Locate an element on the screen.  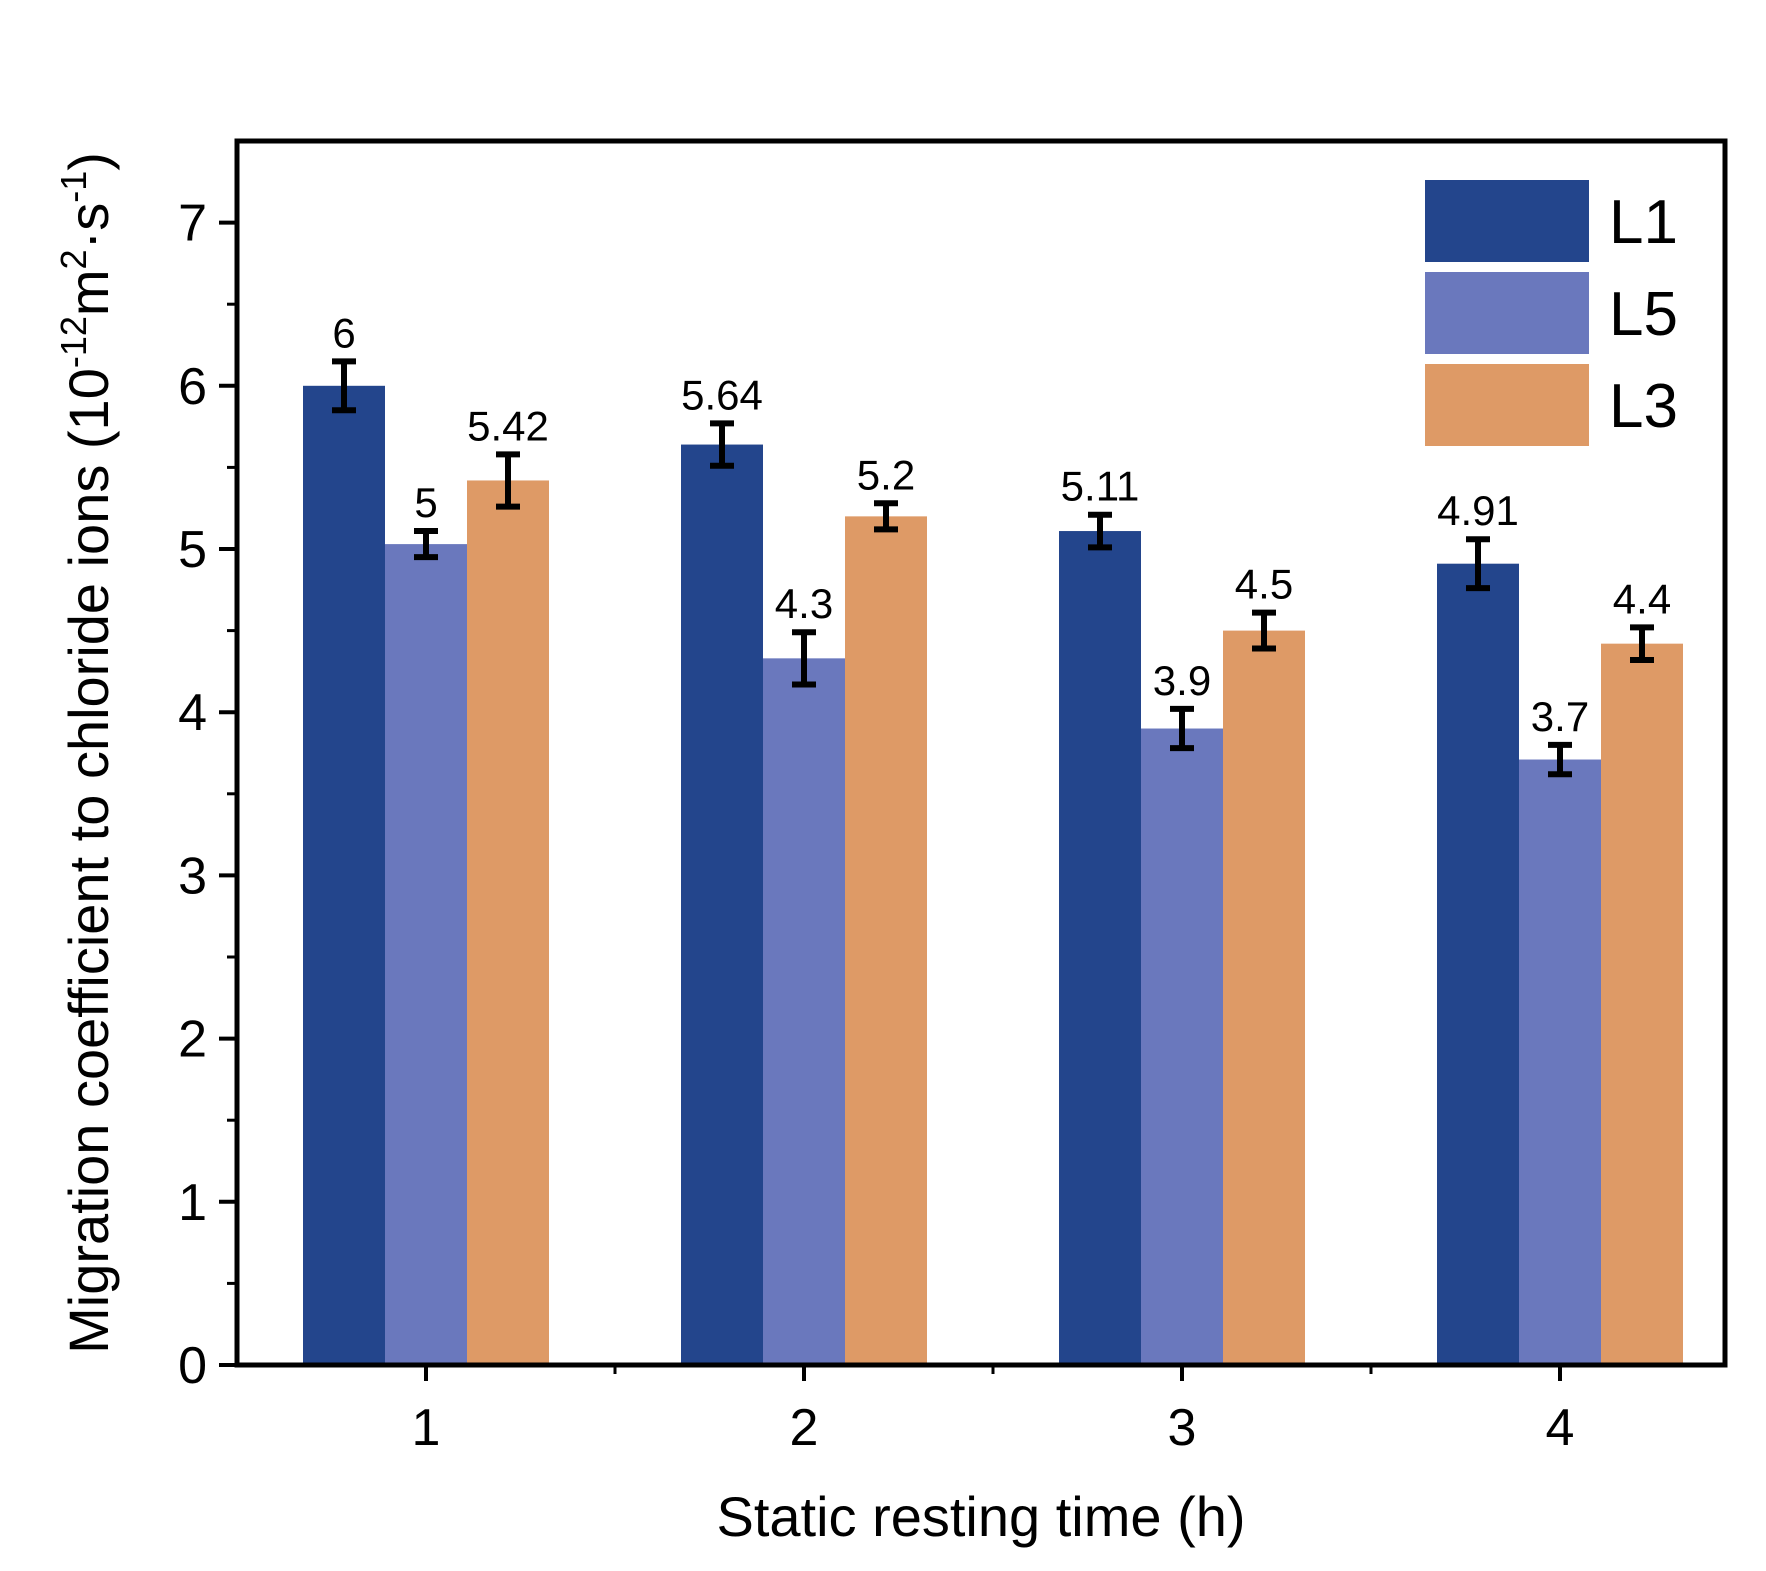
y-tick-label-6: 6 is located at coordinates (192, 387).